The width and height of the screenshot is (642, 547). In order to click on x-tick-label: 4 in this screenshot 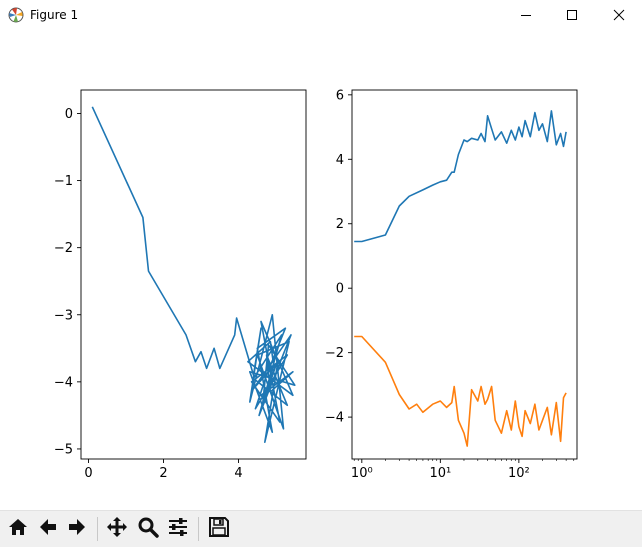, I will do `click(238, 473)`.